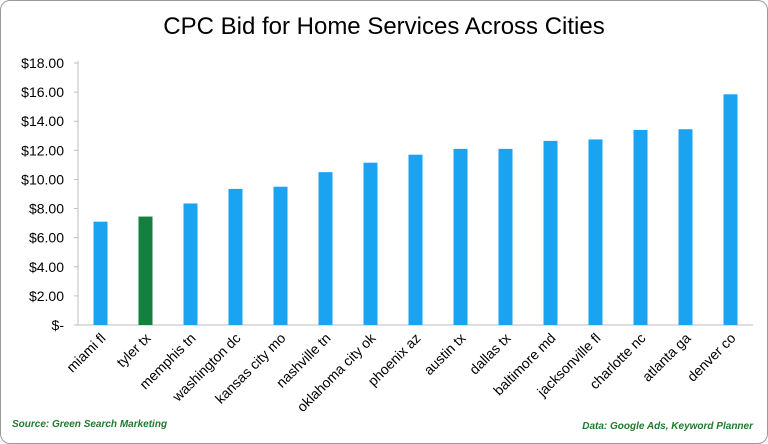  Describe the element at coordinates (685, 227) in the screenshot. I see `bar-atlanta-ga` at that location.